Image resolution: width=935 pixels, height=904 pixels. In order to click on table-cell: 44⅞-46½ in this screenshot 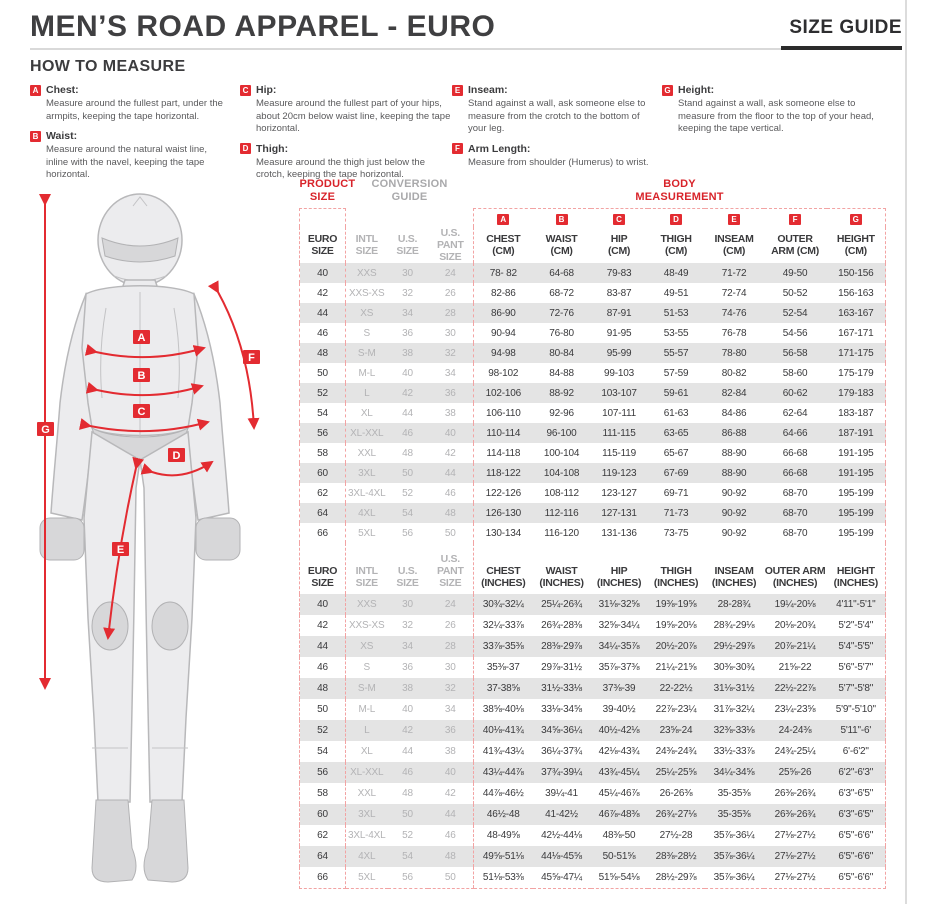, I will do `click(503, 794)`.